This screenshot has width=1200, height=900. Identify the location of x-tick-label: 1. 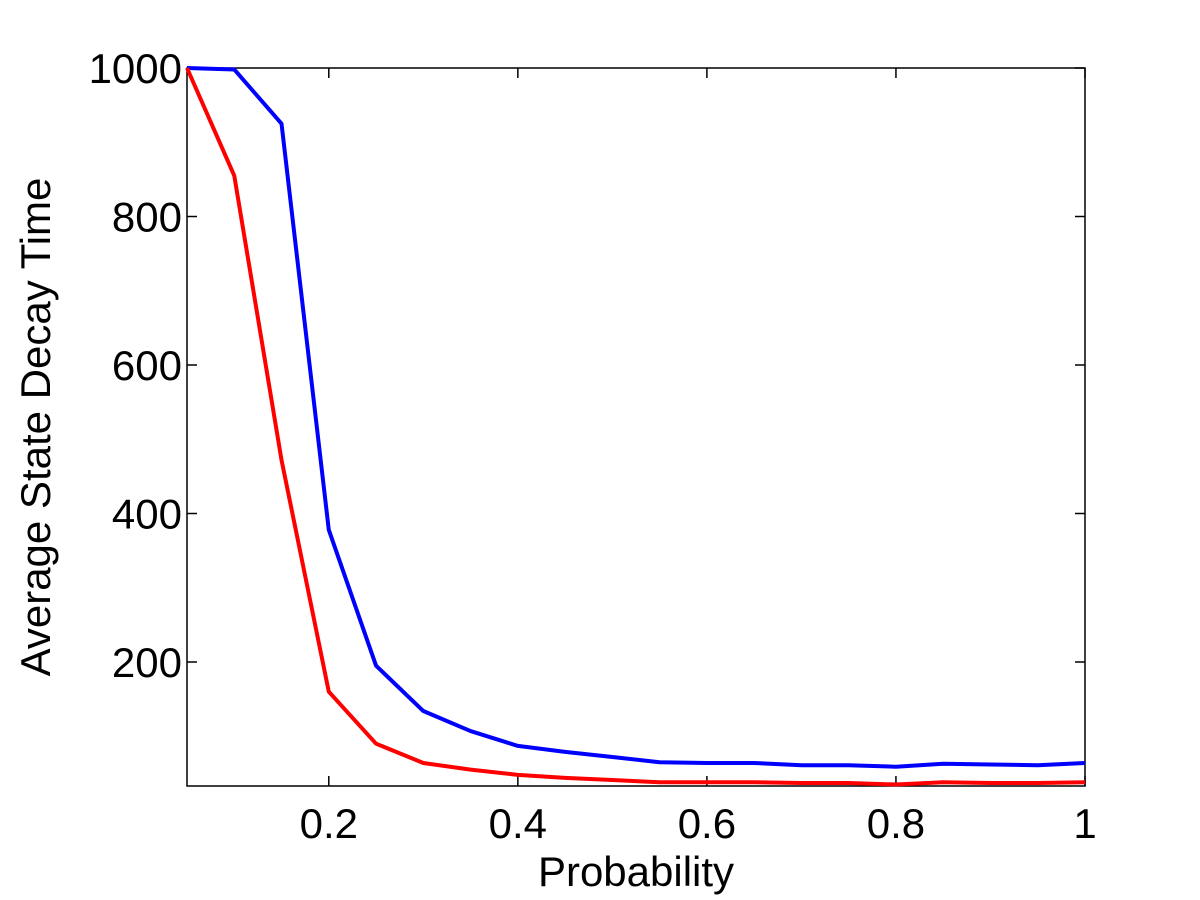
(1084, 823).